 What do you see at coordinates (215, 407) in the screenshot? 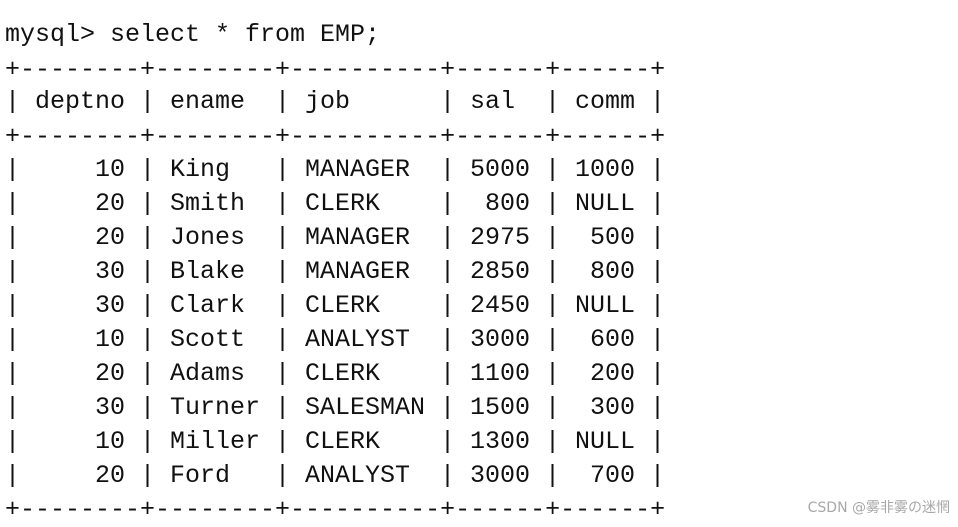
I see `table-cell: Turner` at bounding box center [215, 407].